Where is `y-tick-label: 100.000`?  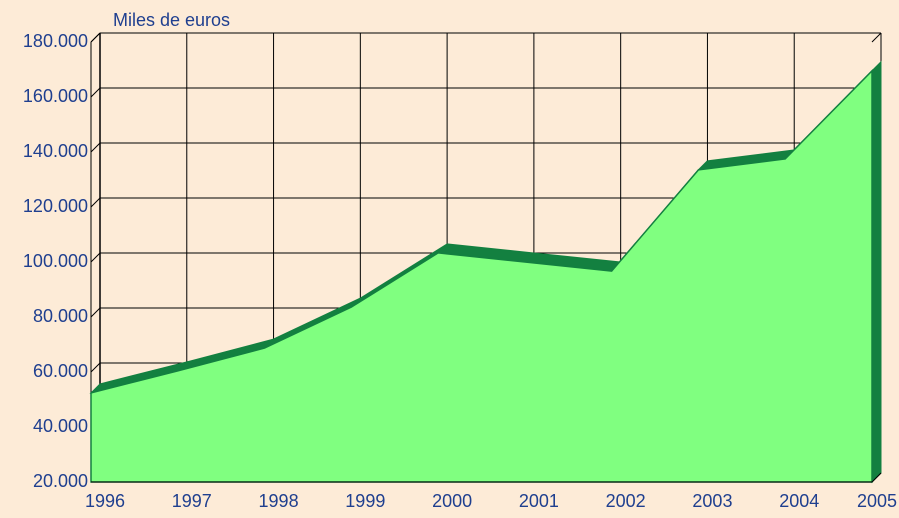 y-tick-label: 100.000 is located at coordinates (55, 261).